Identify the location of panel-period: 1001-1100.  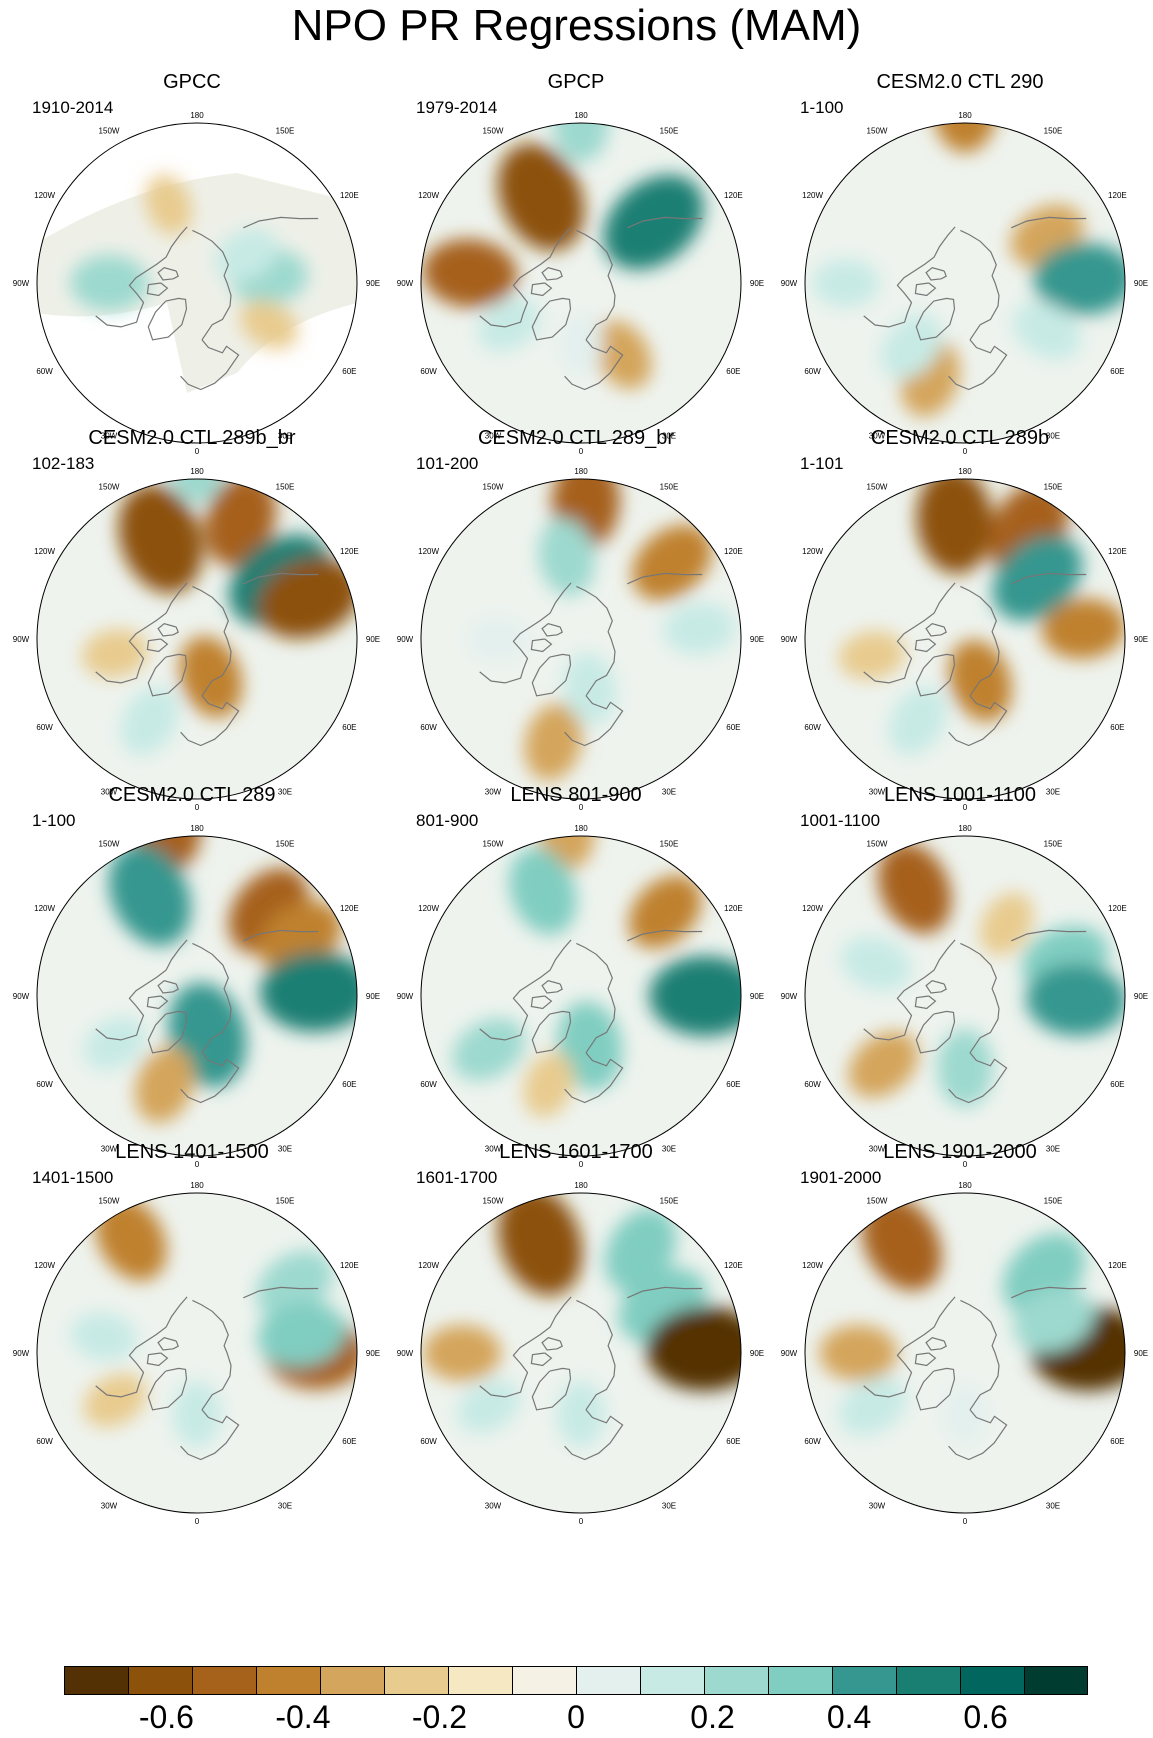
(840, 820).